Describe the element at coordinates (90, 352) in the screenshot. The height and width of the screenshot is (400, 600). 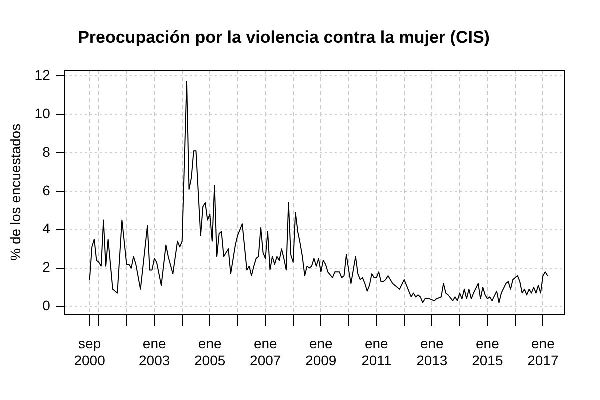
I see `x-tick-label: sep 2000` at that location.